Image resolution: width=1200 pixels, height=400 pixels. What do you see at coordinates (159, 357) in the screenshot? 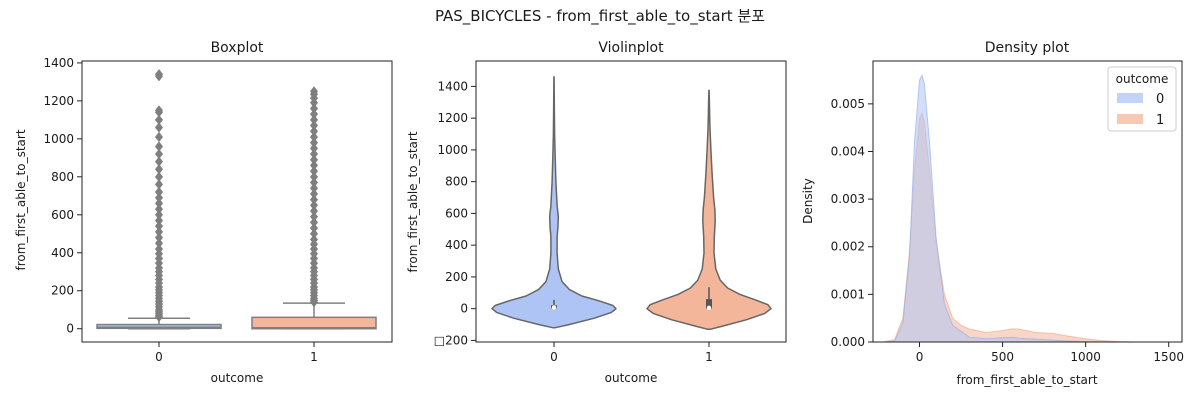
I see `boxplot-xtick-label: 0` at bounding box center [159, 357].